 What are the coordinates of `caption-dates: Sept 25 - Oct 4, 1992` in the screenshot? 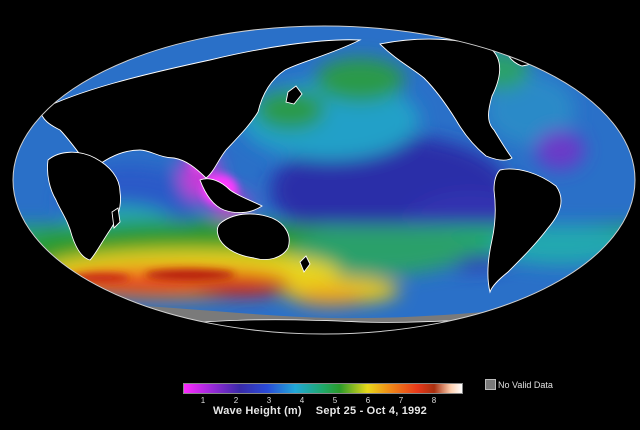 It's located at (371, 411).